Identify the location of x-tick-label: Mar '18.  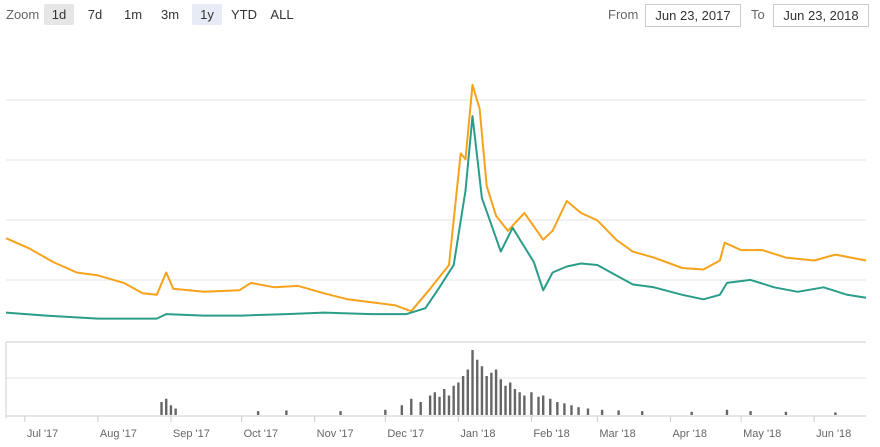
(617, 434).